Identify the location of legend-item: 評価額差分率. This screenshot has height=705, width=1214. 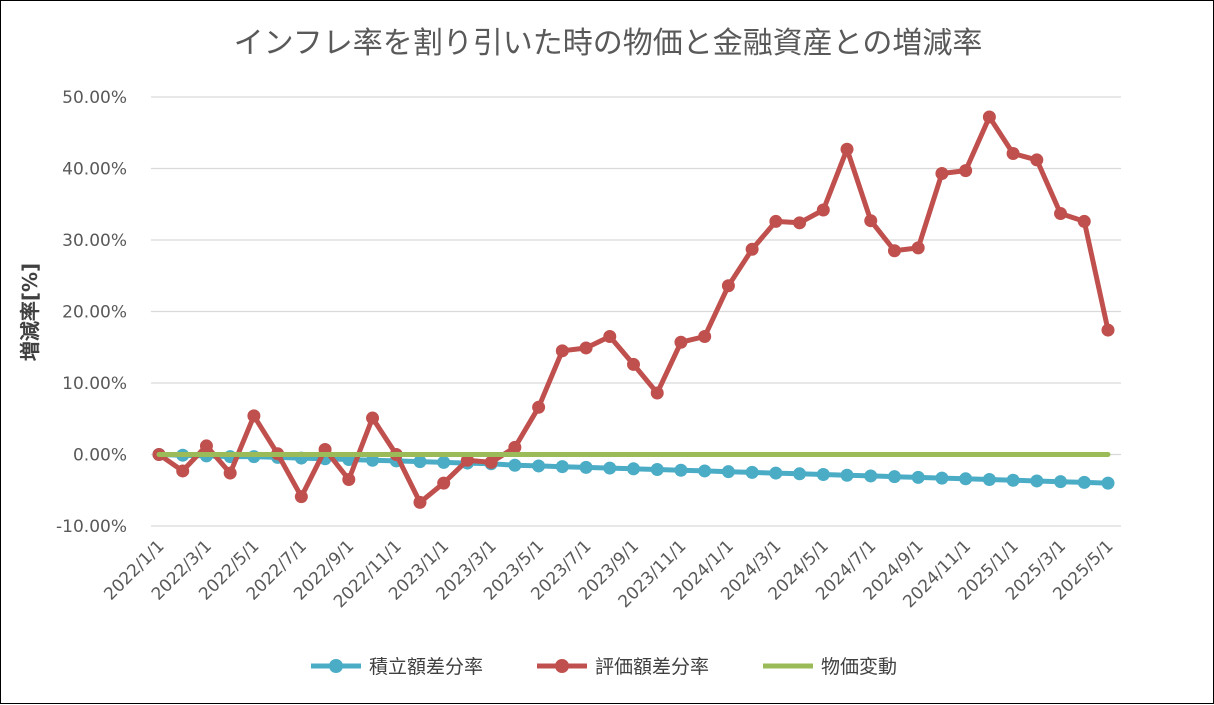
(623, 667).